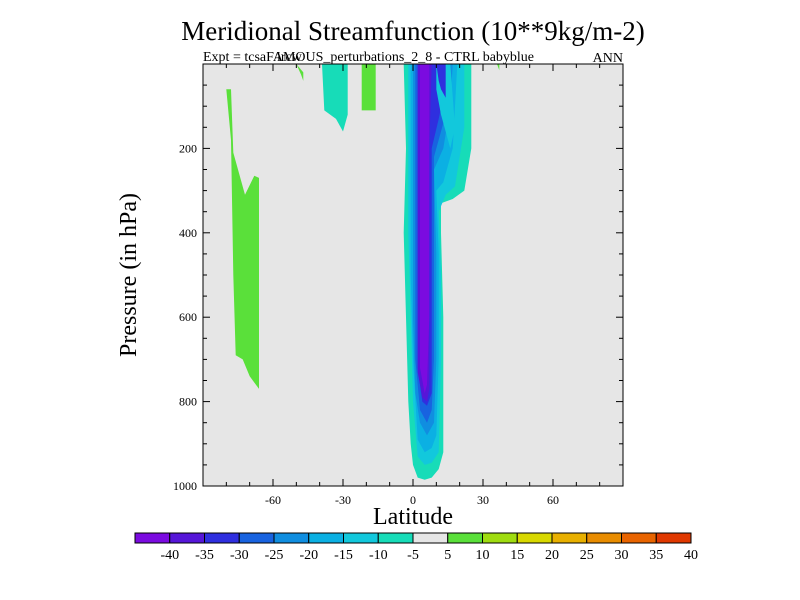 This screenshot has height=600, width=800. What do you see at coordinates (242, 239) in the screenshot?
I see `contour-region-polar-south-positive` at bounding box center [242, 239].